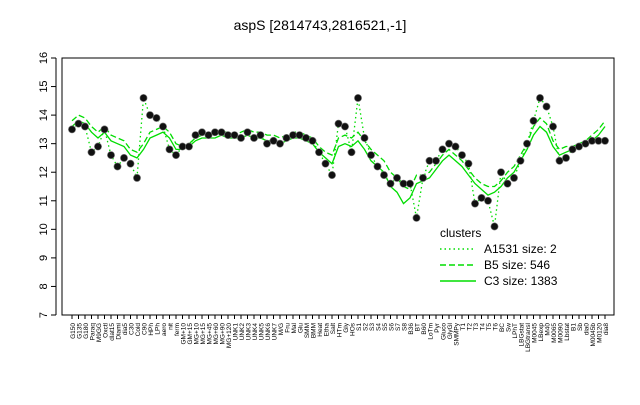 The height and width of the screenshot is (405, 640). I want to click on x-tick-label: B36, so click(411, 329).